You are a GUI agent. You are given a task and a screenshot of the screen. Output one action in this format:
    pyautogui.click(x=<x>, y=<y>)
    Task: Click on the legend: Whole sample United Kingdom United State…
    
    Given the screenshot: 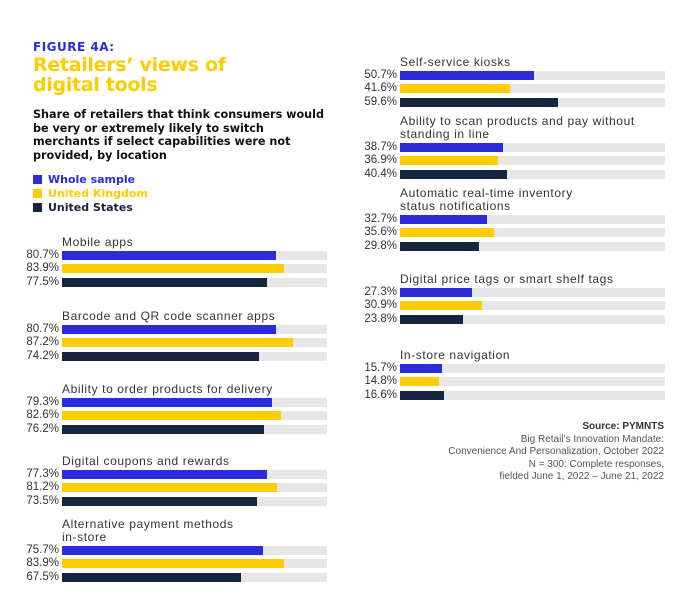 What is the action you would take?
    pyautogui.click(x=90, y=193)
    